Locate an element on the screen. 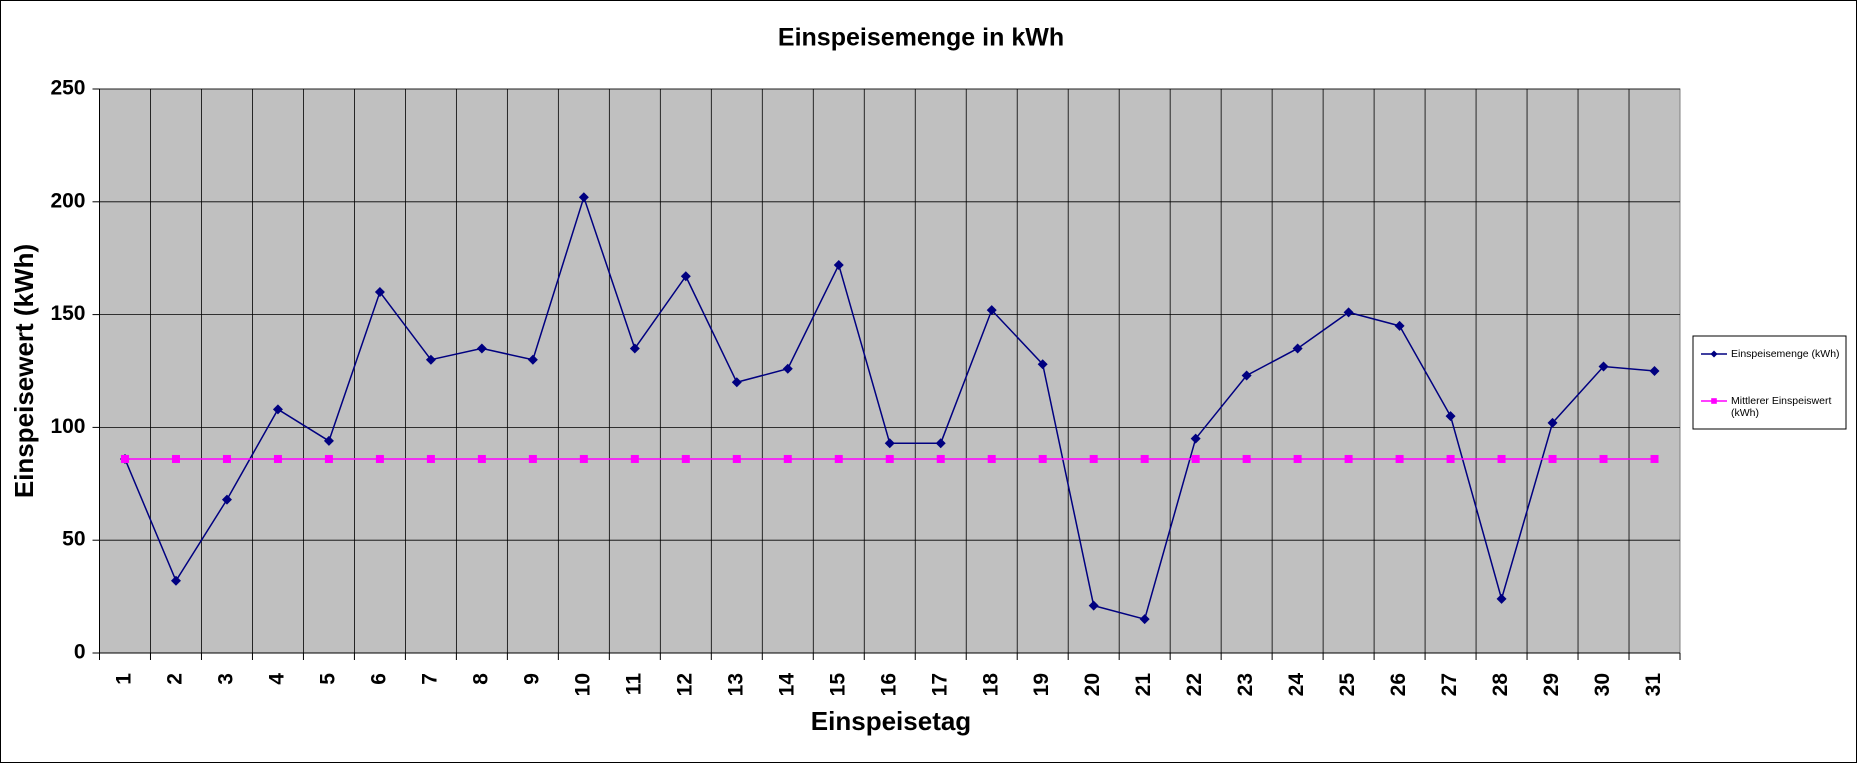  x-tick-label: 25 is located at coordinates (1347, 685).